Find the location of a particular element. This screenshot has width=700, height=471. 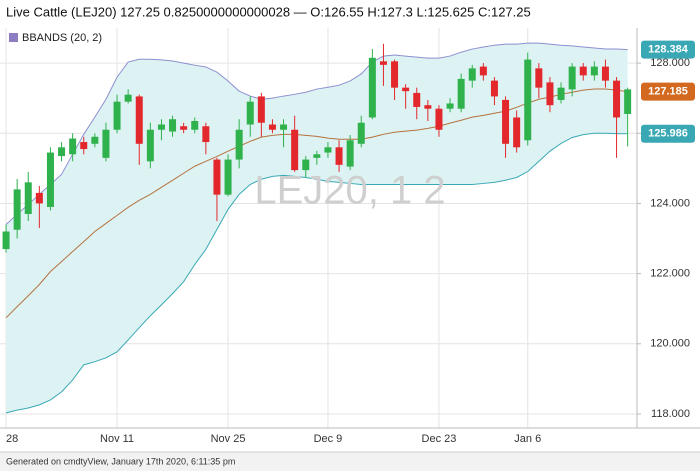

legend-label: BBANDS (20, 2) is located at coordinates (62, 38).